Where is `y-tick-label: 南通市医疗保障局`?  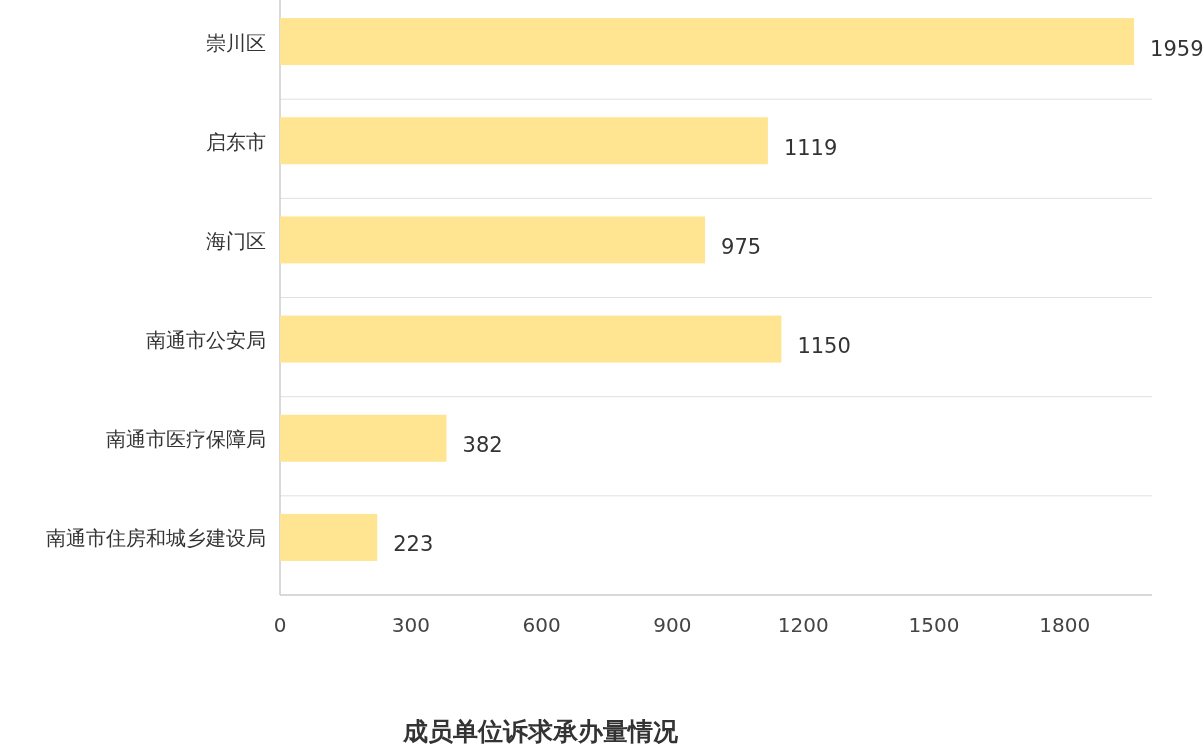 y-tick-label: 南通市医疗保障局 is located at coordinates (186, 439).